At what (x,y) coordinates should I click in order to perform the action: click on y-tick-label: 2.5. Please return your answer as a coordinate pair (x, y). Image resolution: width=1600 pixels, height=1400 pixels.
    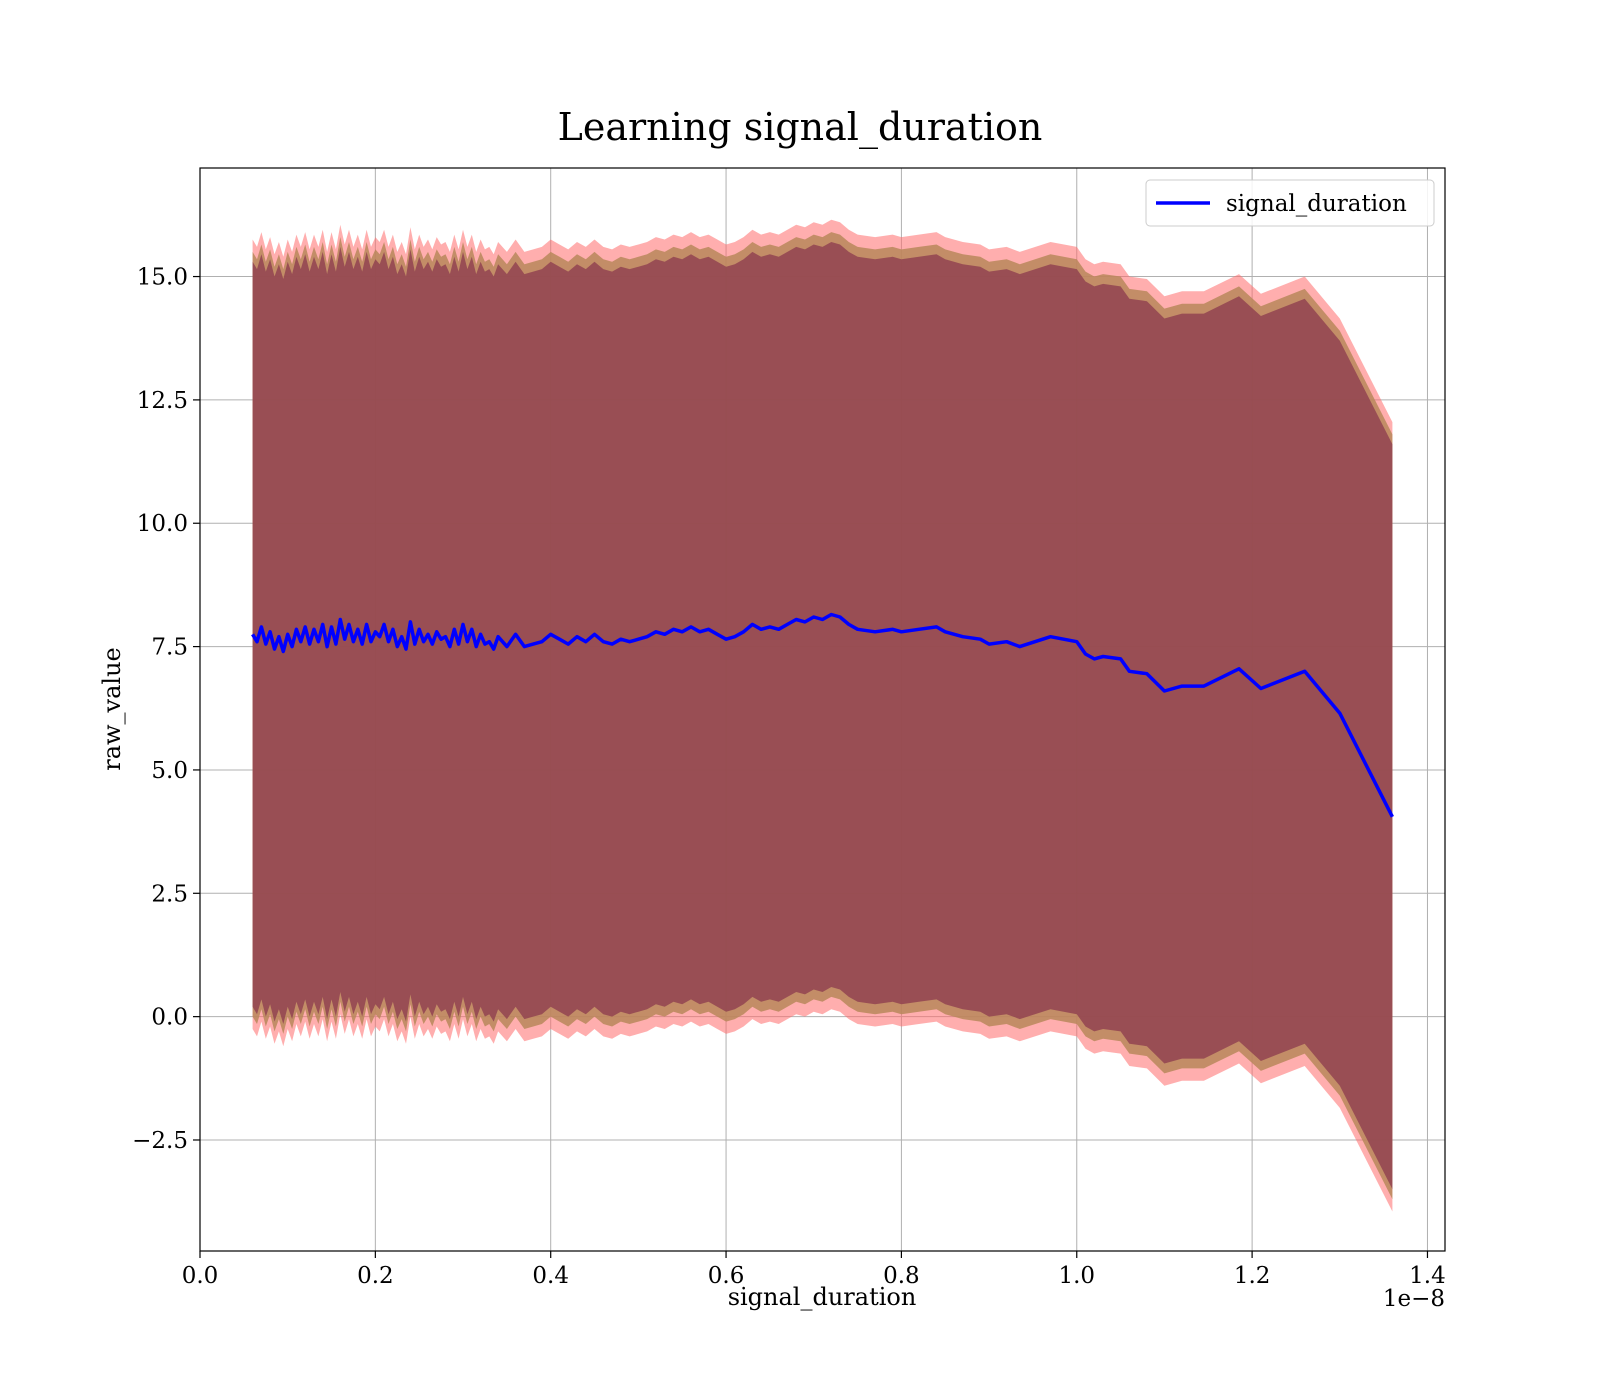
    Looking at the image, I should click on (169, 894).